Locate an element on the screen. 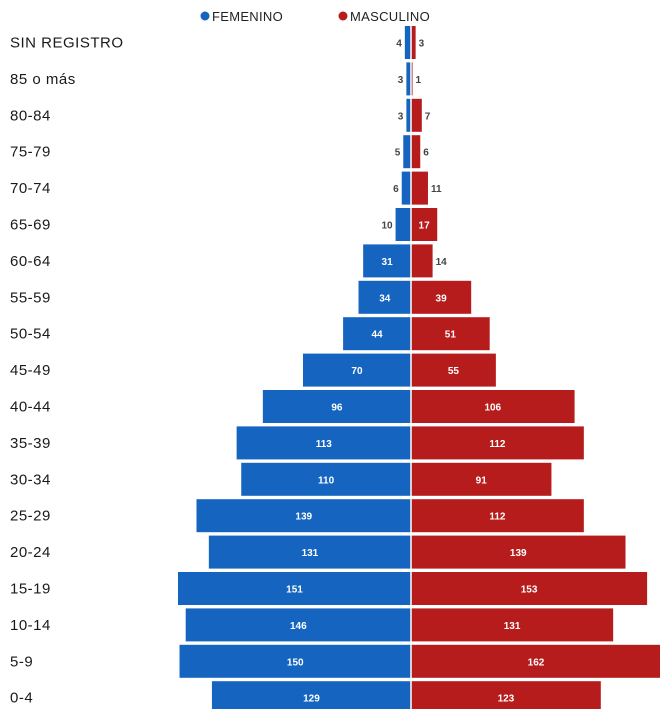  value-label-femenino: 113 is located at coordinates (324, 444).